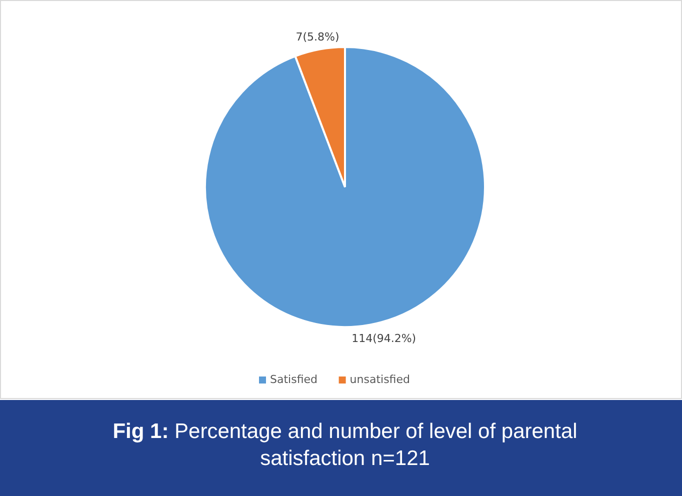 This screenshot has height=496, width=682. Describe the element at coordinates (384, 339) in the screenshot. I see `data-label: 114(94.2%)` at that location.